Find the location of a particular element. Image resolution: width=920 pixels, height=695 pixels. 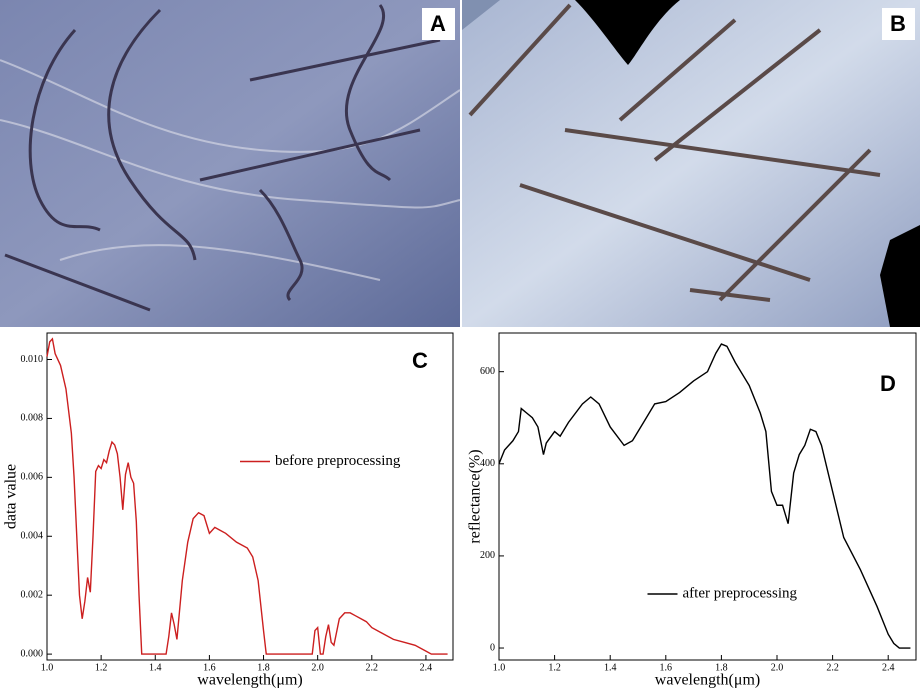

legend-label: before preprocessing is located at coordinates (338, 461).